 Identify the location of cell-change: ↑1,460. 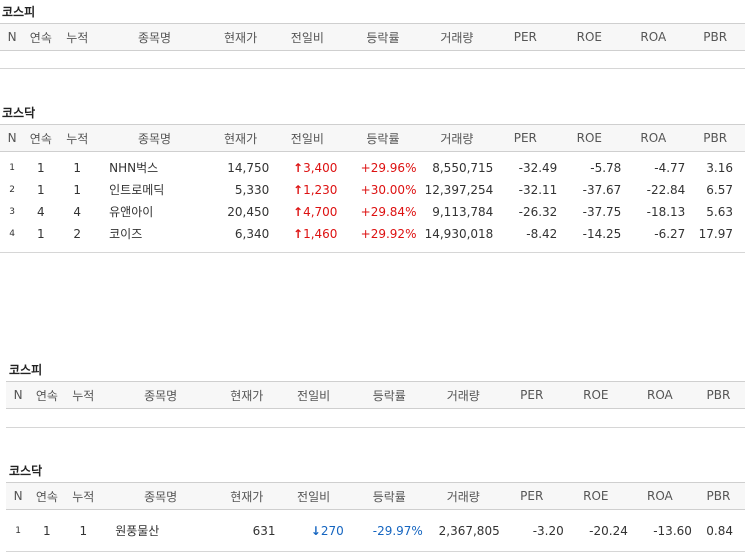
(307, 234).